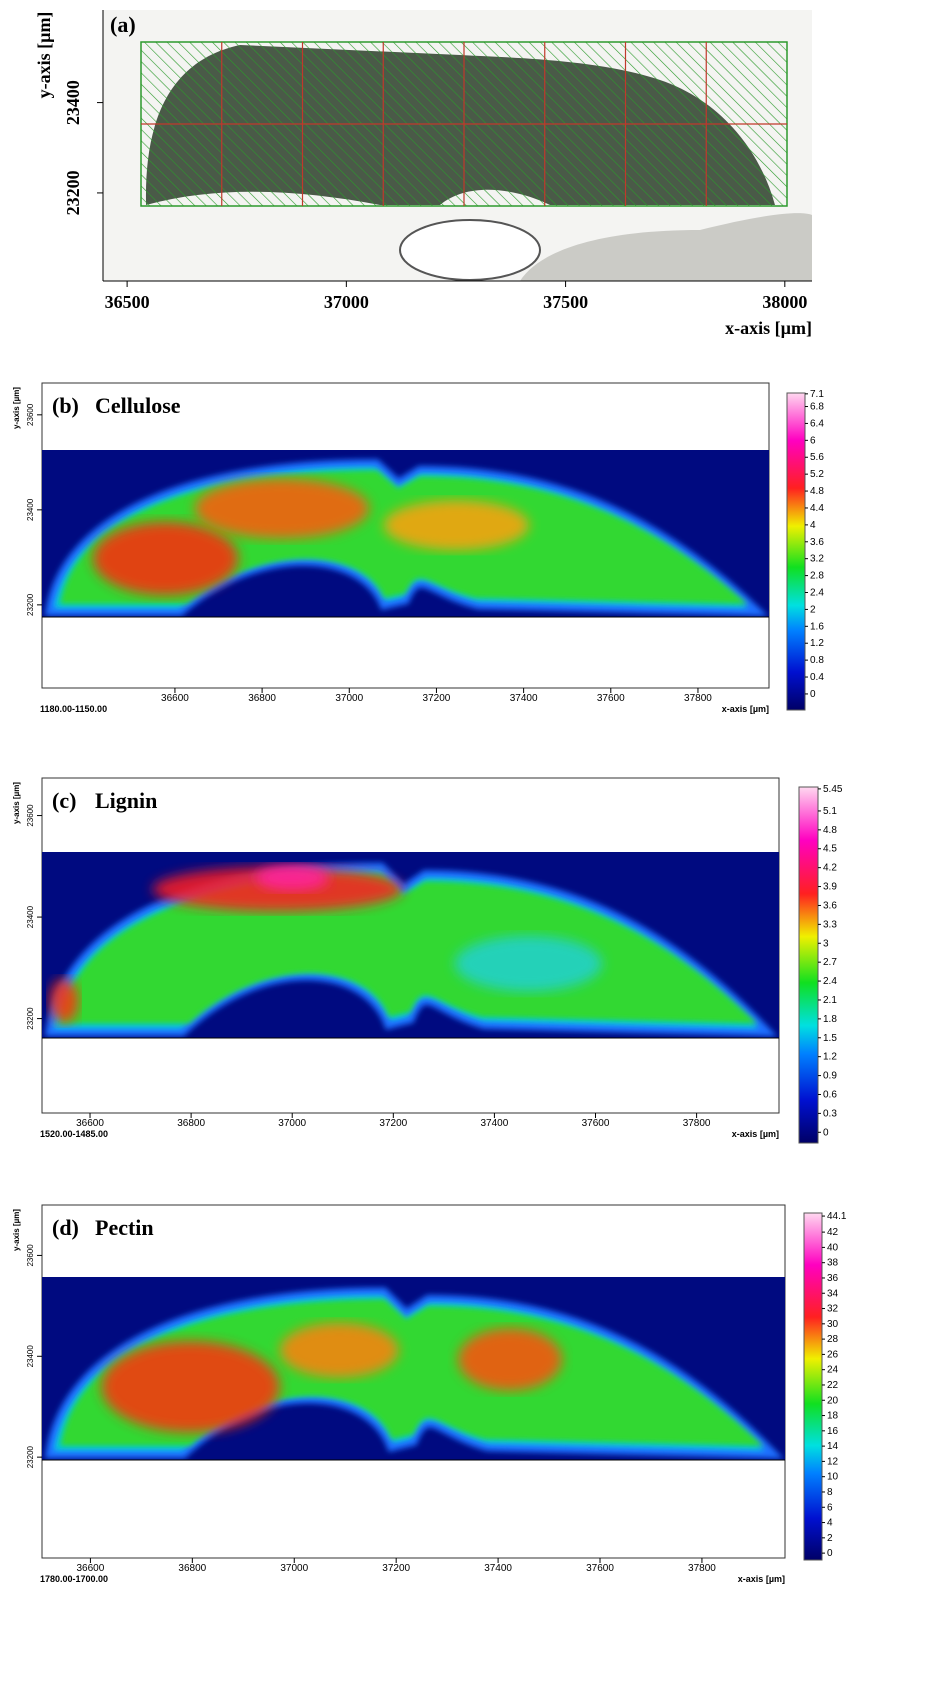  Describe the element at coordinates (784, 302) in the screenshot. I see `x-tick-label: 38000` at that location.